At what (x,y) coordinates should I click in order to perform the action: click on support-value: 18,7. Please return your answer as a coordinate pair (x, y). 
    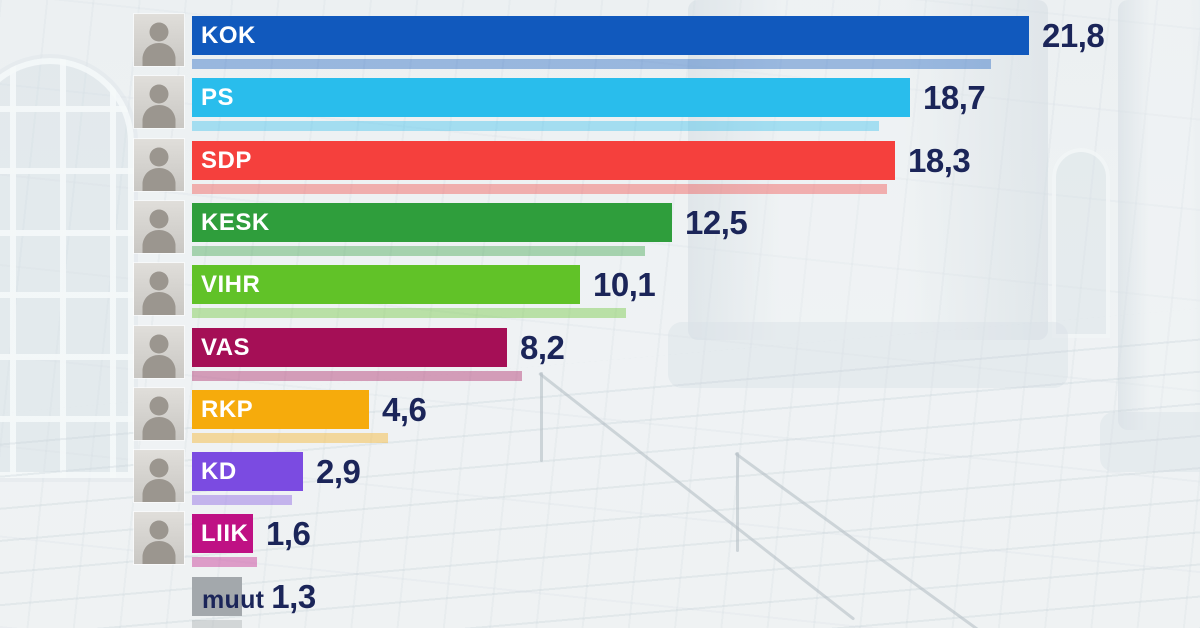
    Looking at the image, I should click on (954, 97).